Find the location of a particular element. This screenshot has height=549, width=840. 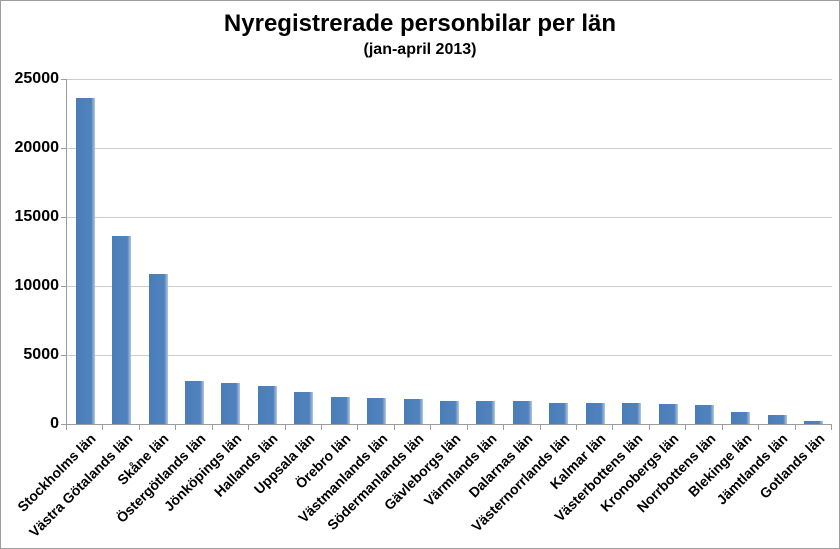

y-axis-tick-label: 15000 is located at coordinates (37, 216).